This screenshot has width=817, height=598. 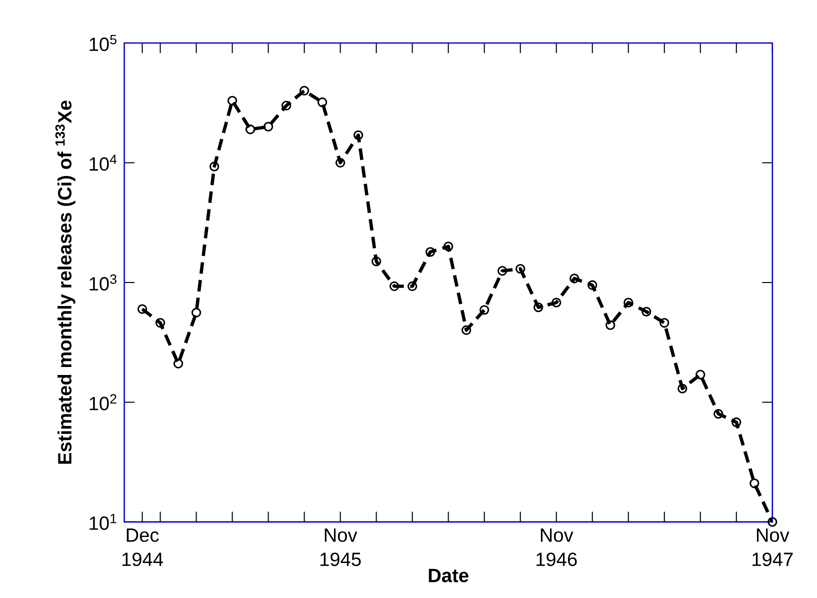 I want to click on y-tick-label: 10$^{1}$, so click(x=103, y=522).